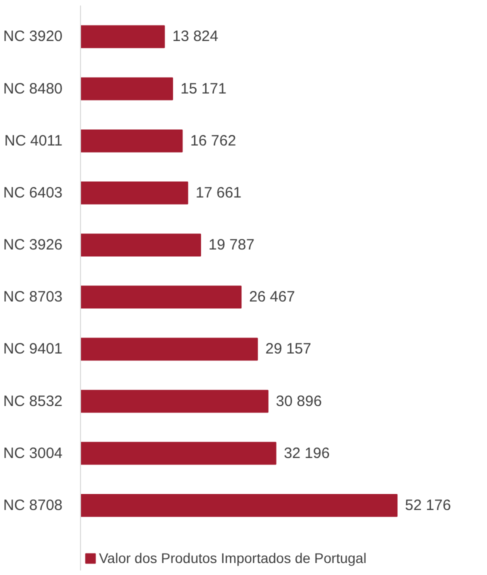 The height and width of the screenshot is (575, 487). What do you see at coordinates (219, 193) in the screenshot?
I see `data-label: 17 661` at bounding box center [219, 193].